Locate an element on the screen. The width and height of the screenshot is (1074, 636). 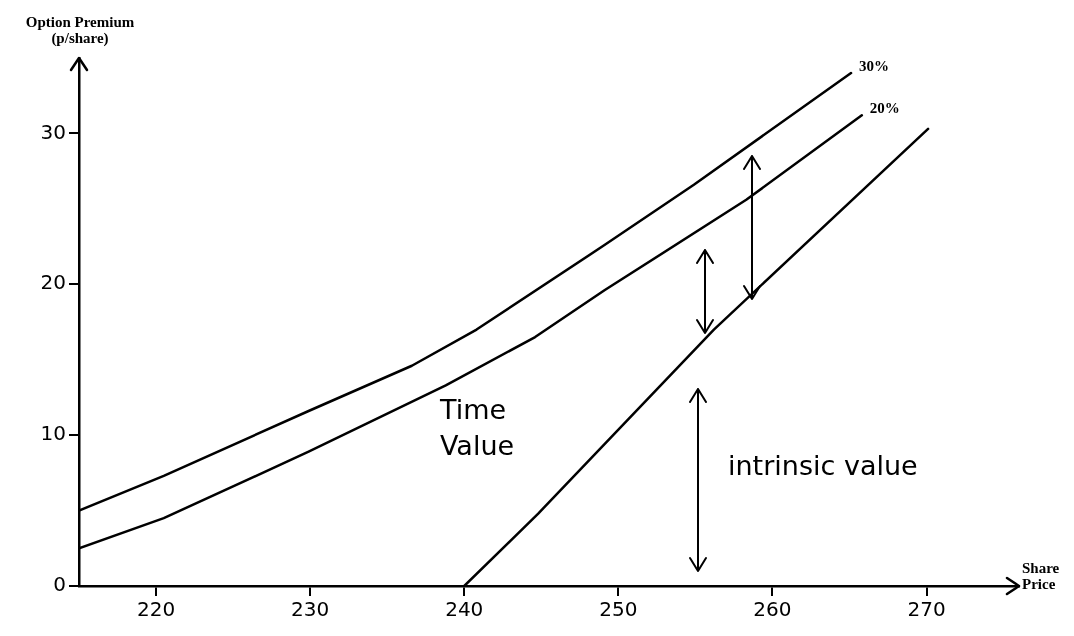
y-tick-label: 0 is located at coordinates (59, 584).